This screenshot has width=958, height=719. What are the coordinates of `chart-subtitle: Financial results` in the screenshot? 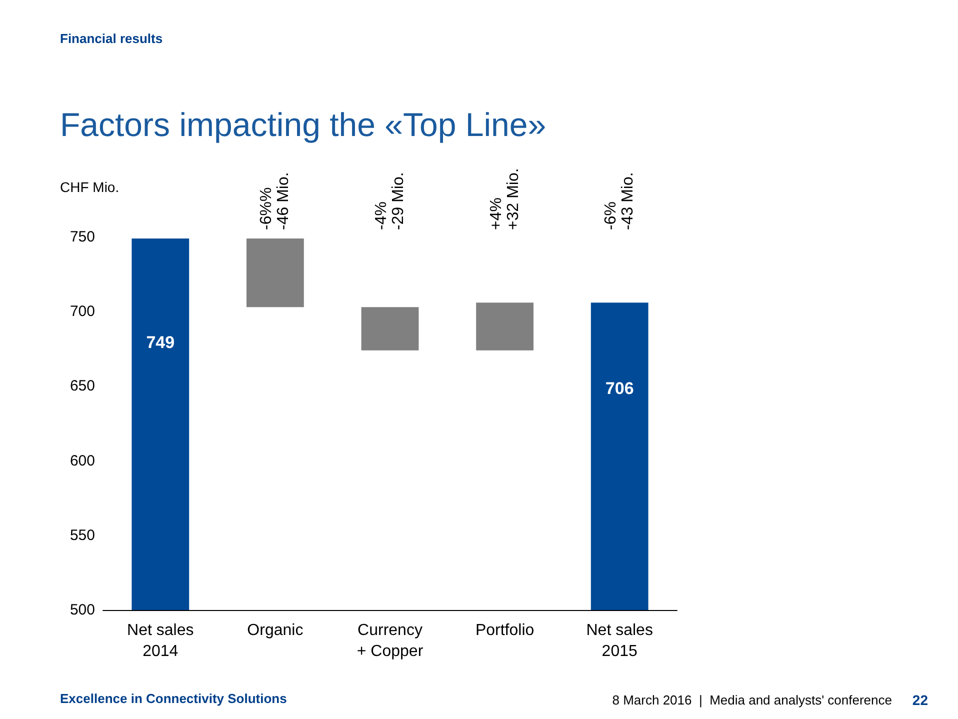 It's located at (111, 38).